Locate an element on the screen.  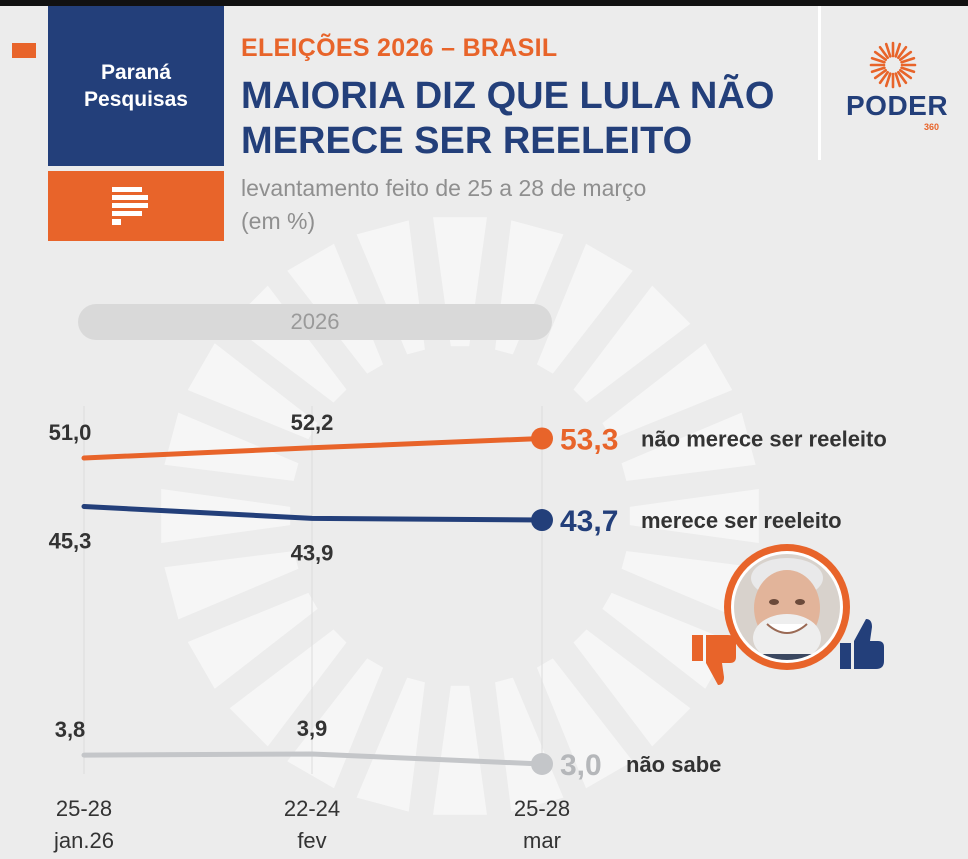
brand-name-line1: Paraná is located at coordinates (136, 72).